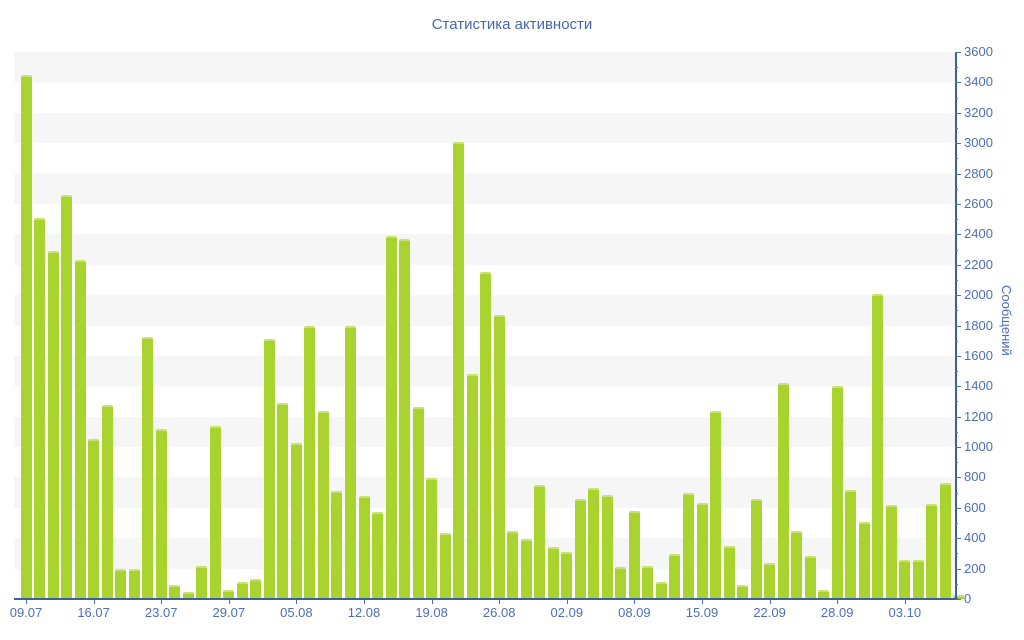 Image resolution: width=1024 pixels, height=640 pixels. What do you see at coordinates (975, 507) in the screenshot?
I see `y-tick-label: 600` at bounding box center [975, 507].